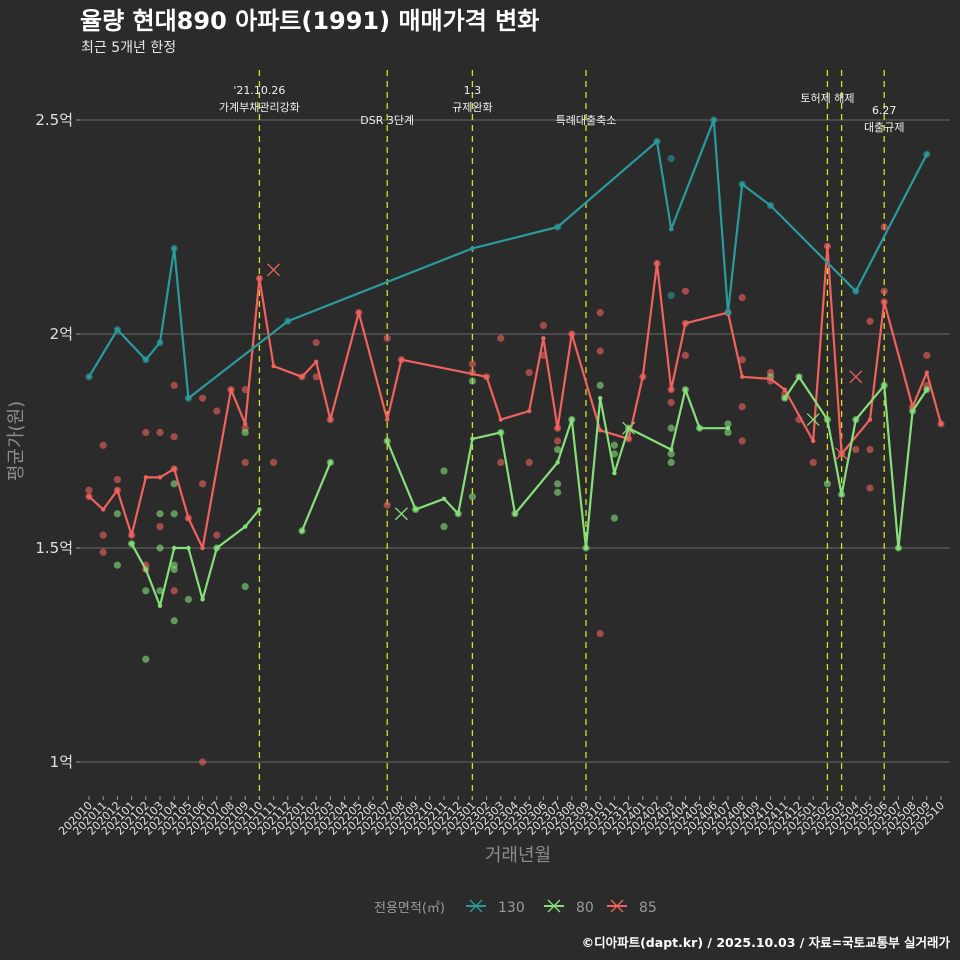 The width and height of the screenshot is (960, 960). I want to click on legend-label-85: 85, so click(648, 908).